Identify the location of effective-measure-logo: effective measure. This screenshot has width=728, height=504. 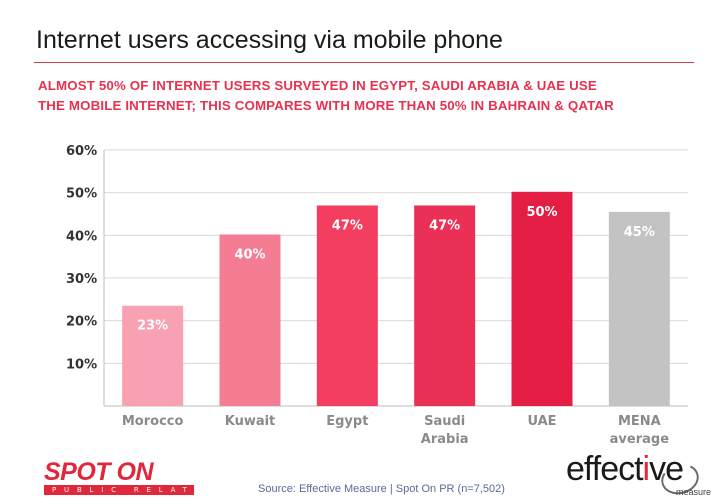
(641, 475).